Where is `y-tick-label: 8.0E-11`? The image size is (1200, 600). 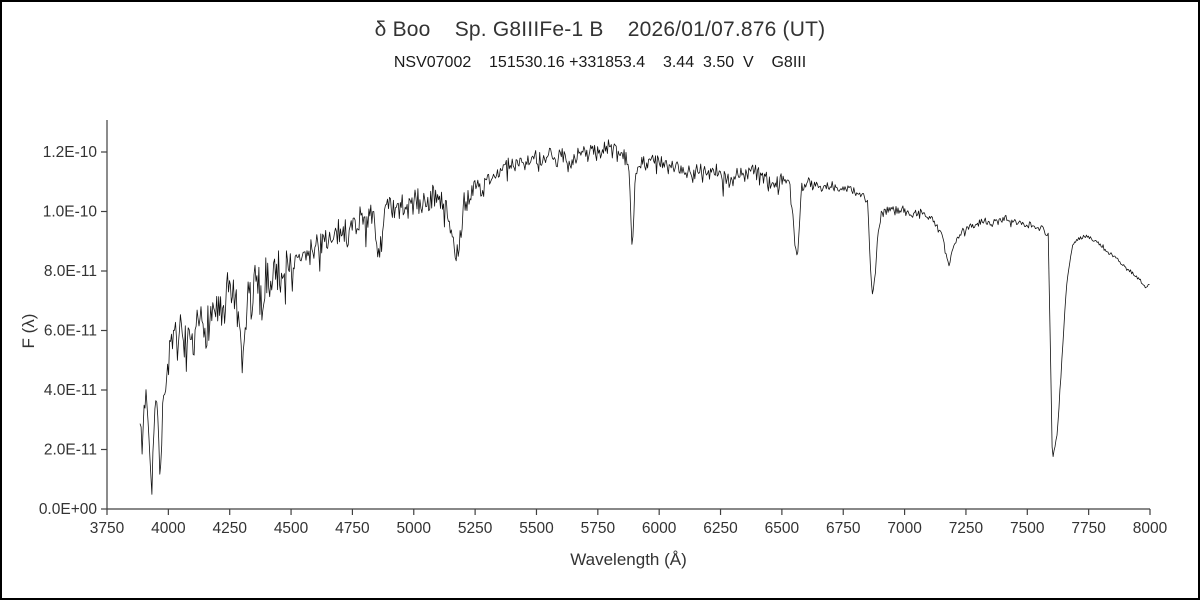 y-tick-label: 8.0E-11 is located at coordinates (70, 271).